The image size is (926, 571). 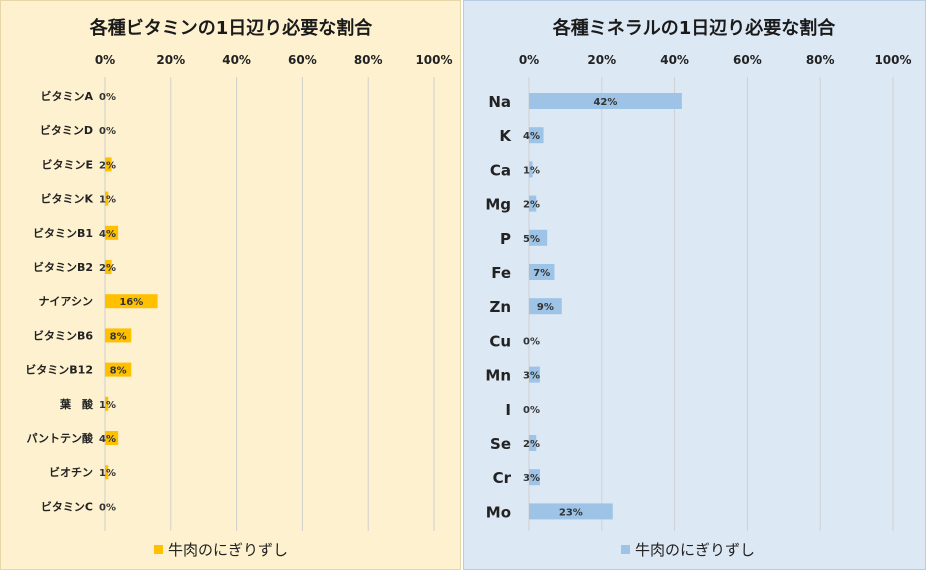 What do you see at coordinates (228, 550) in the screenshot?
I see `vitamin-legend-label: 牛肉のにぎりずし` at bounding box center [228, 550].